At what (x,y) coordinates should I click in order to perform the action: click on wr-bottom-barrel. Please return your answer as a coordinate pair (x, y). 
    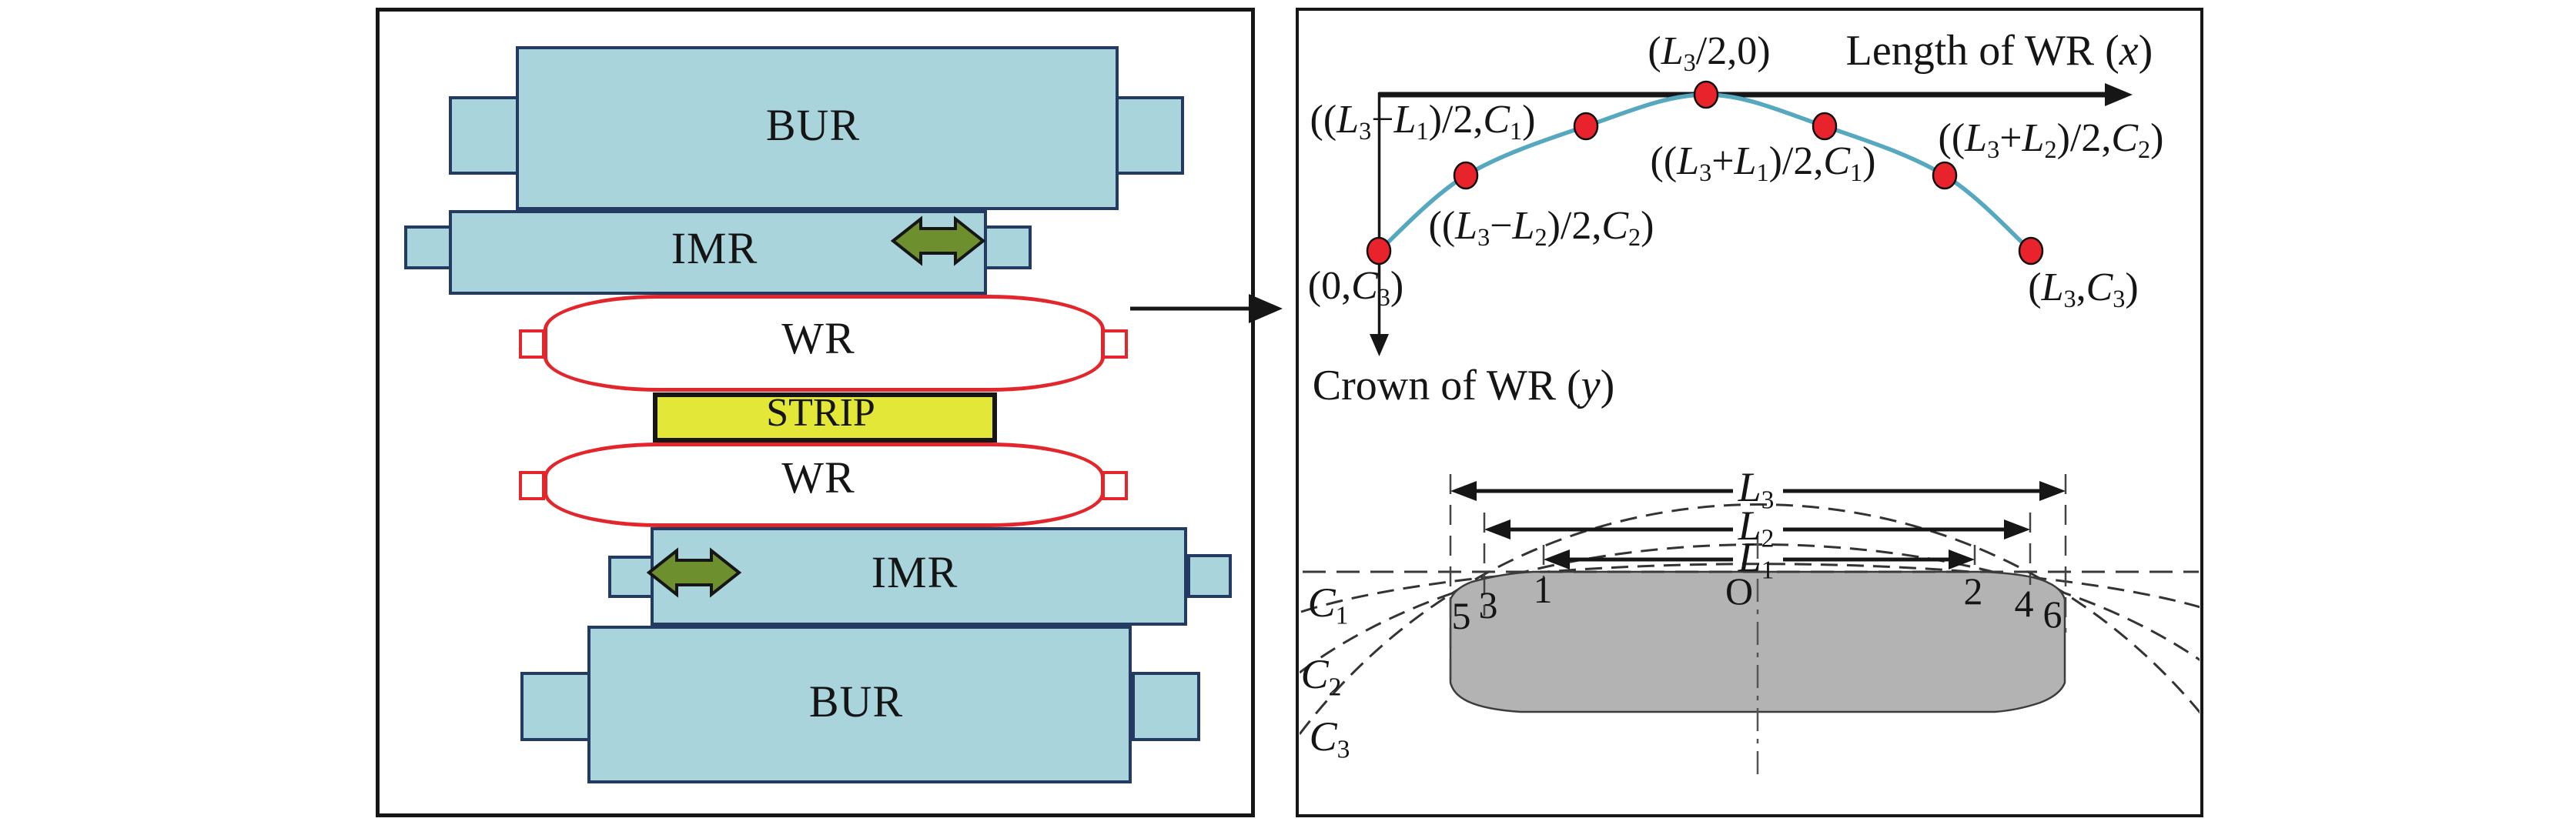
    Looking at the image, I should click on (825, 485).